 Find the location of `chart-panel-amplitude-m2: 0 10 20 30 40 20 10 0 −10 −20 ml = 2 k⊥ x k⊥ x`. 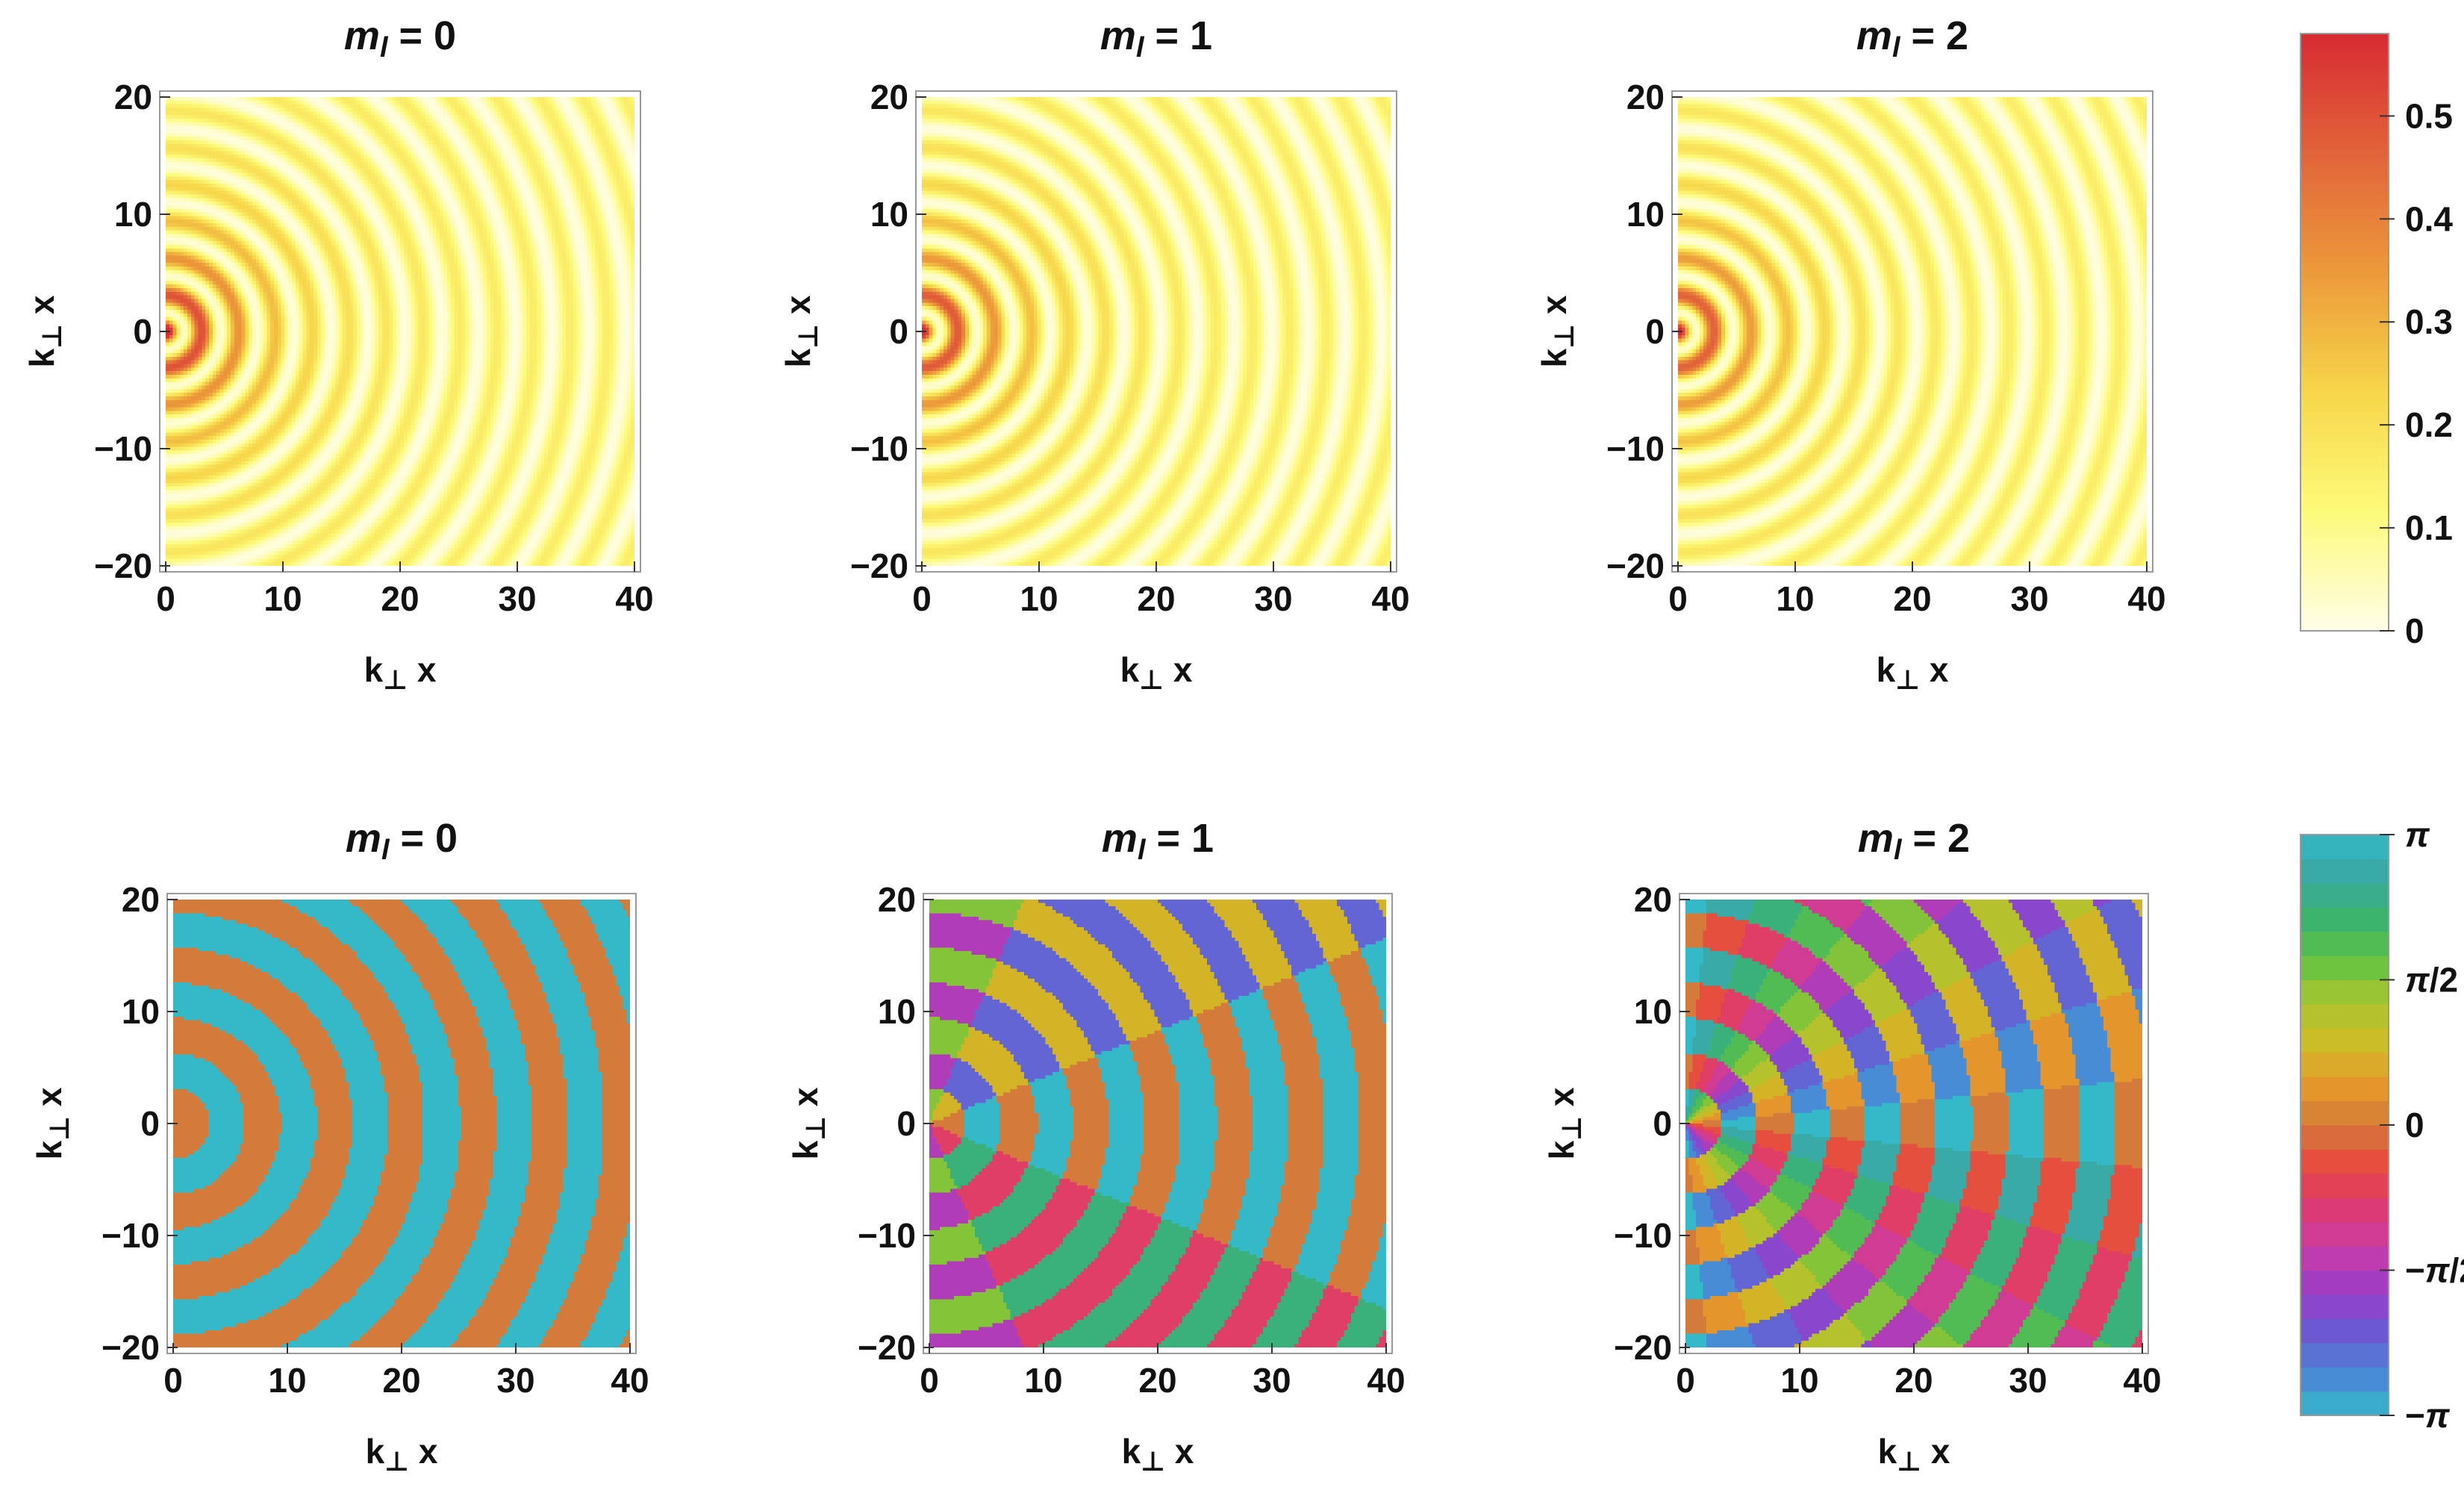

chart-panel-amplitude-m2: 0 10 20 30 40 20 10 0 −10 −20 ml = 2 k⊥ x k⊥ x is located at coordinates (1851, 354).